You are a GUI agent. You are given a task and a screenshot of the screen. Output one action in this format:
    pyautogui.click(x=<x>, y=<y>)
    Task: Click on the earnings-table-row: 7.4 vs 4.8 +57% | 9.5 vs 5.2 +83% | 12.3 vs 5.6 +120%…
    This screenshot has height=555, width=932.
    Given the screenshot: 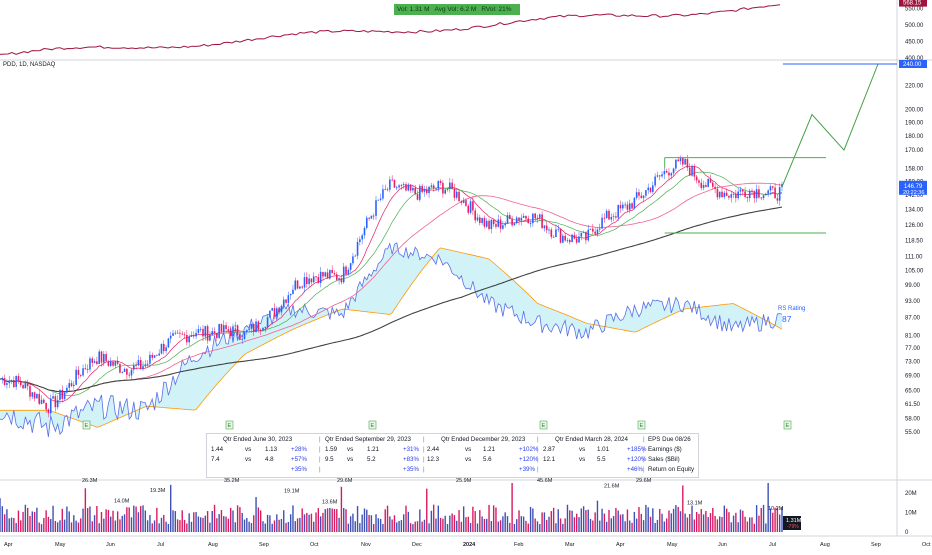 What is the action you would take?
    pyautogui.click(x=452, y=461)
    